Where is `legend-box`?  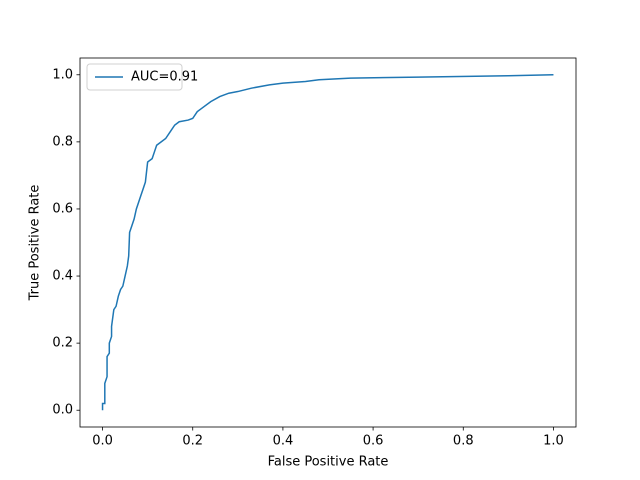
legend-box is located at coordinates (134, 77).